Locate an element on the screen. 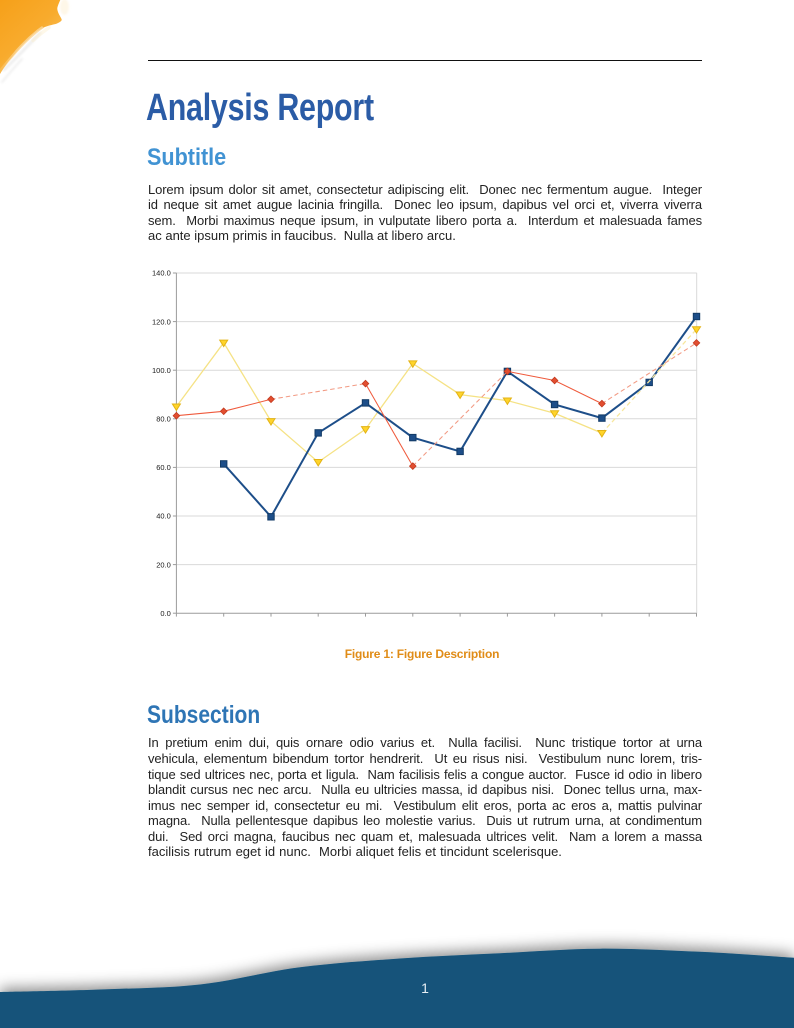 The image size is (794, 1028). svg-text: 0.0 is located at coordinates (165, 613).